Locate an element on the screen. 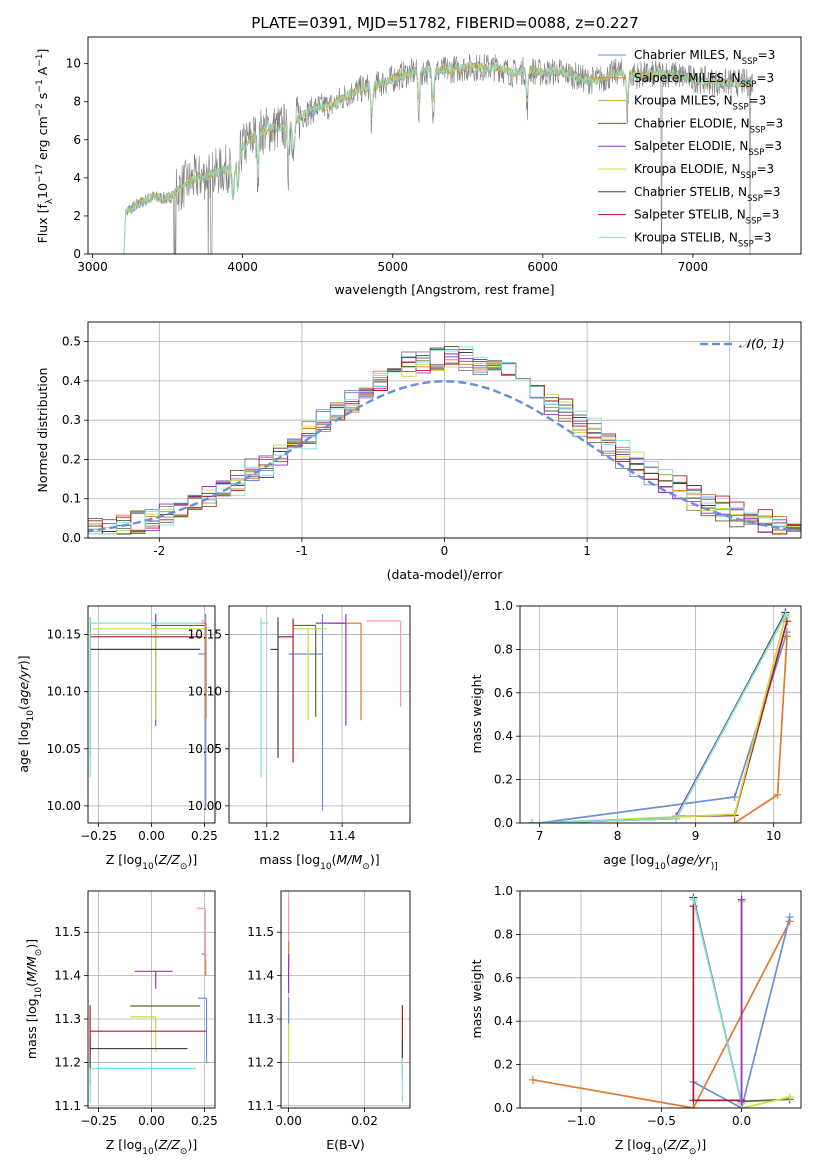 The width and height of the screenshot is (819, 1170). y-tick-label: 11.3 is located at coordinates (67, 1019).